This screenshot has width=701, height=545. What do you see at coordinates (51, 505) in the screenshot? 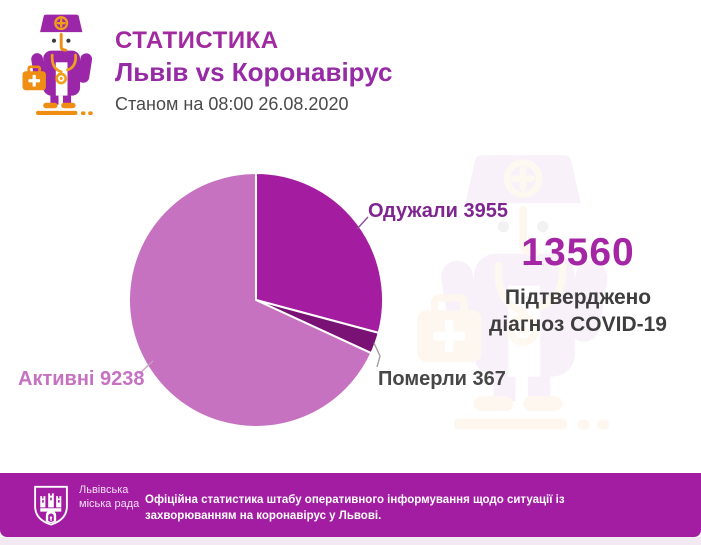
I see `lviv-city-council-emblem-icon` at bounding box center [51, 505].